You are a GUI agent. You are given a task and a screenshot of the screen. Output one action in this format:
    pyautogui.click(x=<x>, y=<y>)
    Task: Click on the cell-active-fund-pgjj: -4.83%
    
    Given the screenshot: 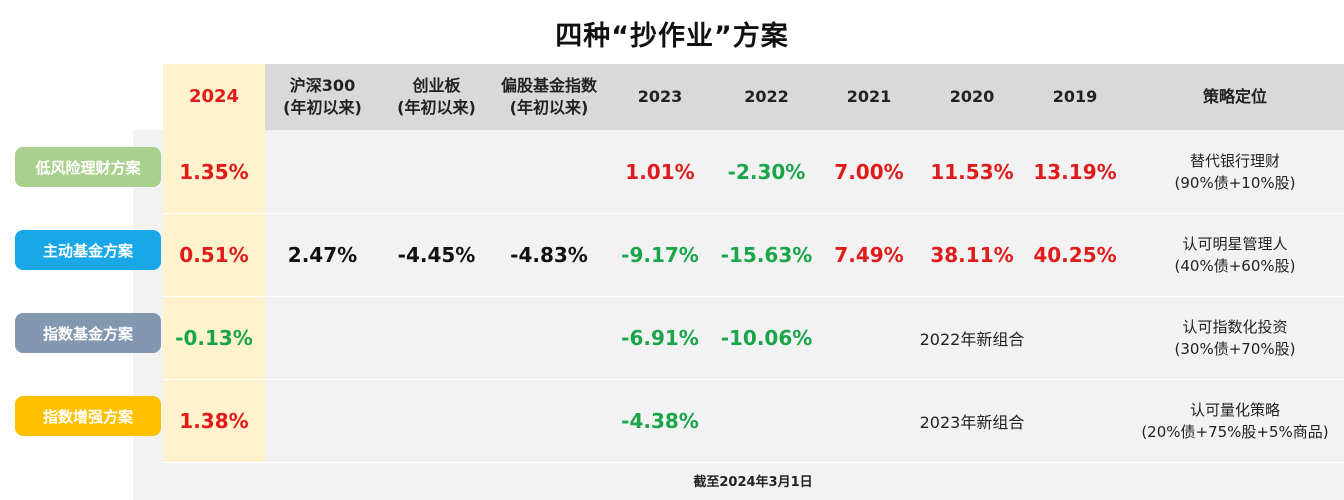 What is the action you would take?
    pyautogui.click(x=549, y=255)
    